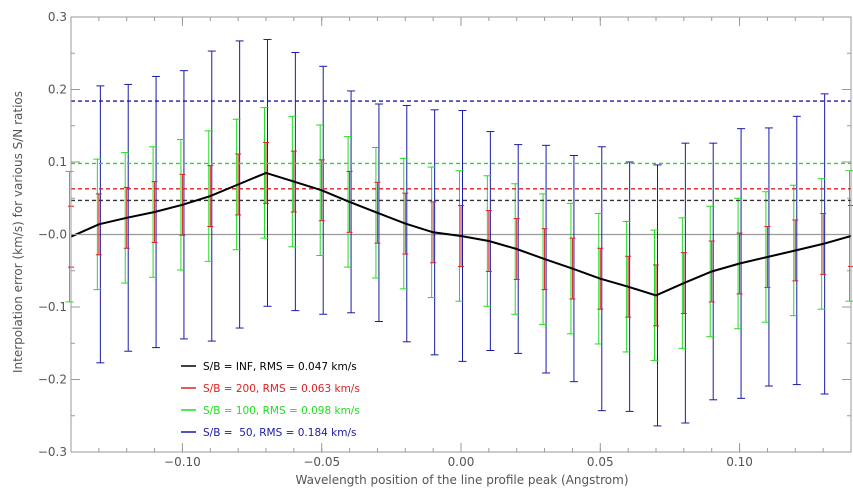 The height and width of the screenshot is (490, 853). I want to click on x-tick-label: −0.10, so click(182, 462).